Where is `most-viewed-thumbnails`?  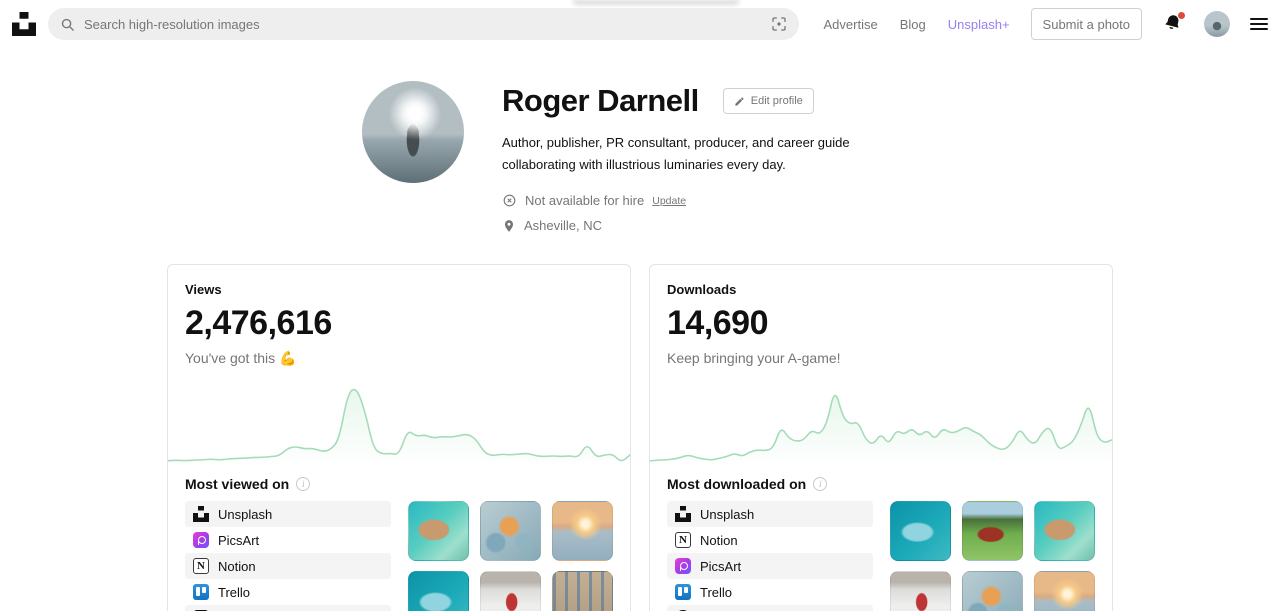
most-viewed-thumbnails is located at coordinates (510, 556).